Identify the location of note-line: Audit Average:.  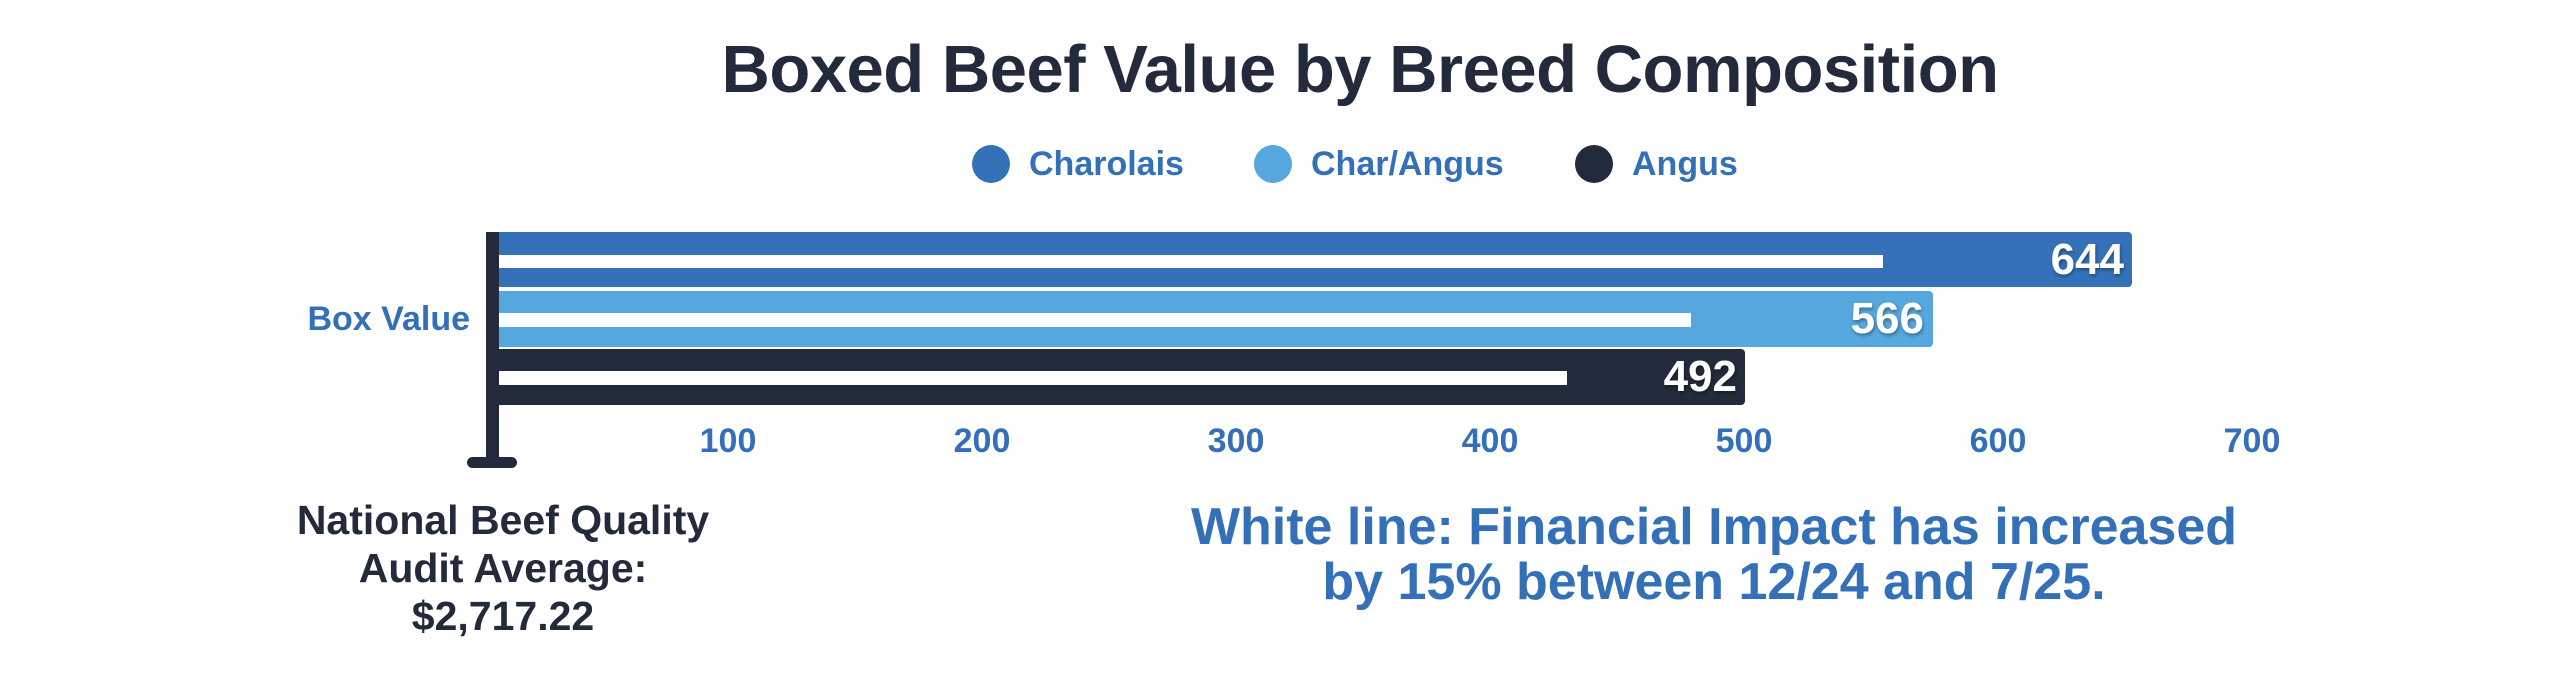
(503, 568).